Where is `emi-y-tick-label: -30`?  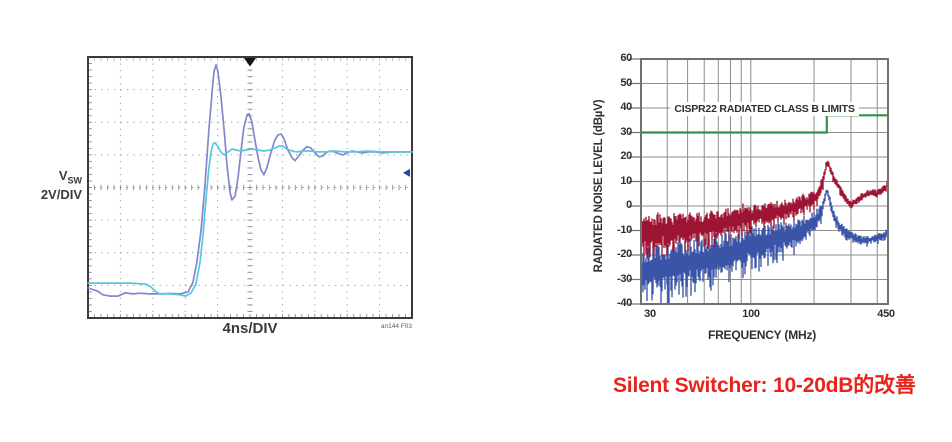 emi-y-tick-label: -30 is located at coordinates (624, 278).